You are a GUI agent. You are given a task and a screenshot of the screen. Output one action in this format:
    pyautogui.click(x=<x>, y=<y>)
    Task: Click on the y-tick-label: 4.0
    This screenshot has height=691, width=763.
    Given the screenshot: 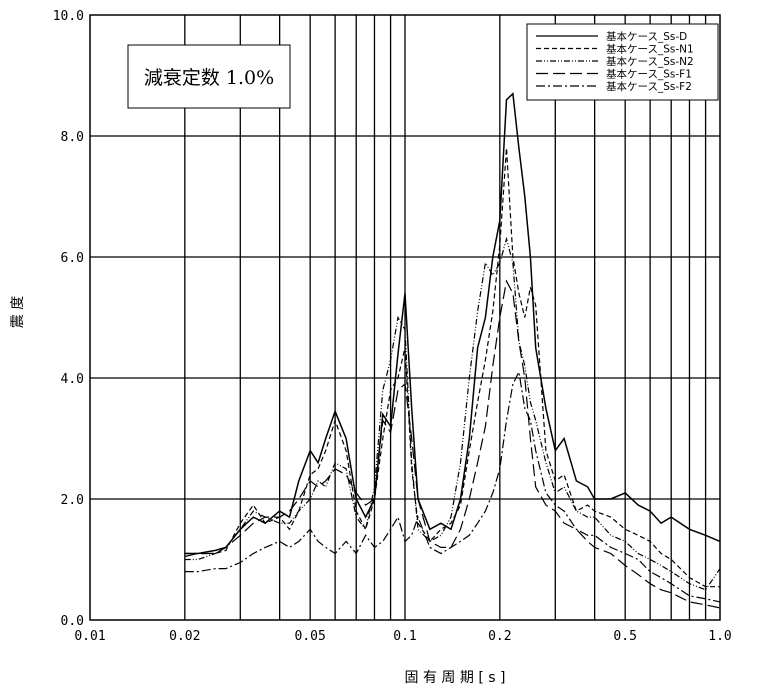 What is the action you would take?
    pyautogui.click(x=72, y=379)
    